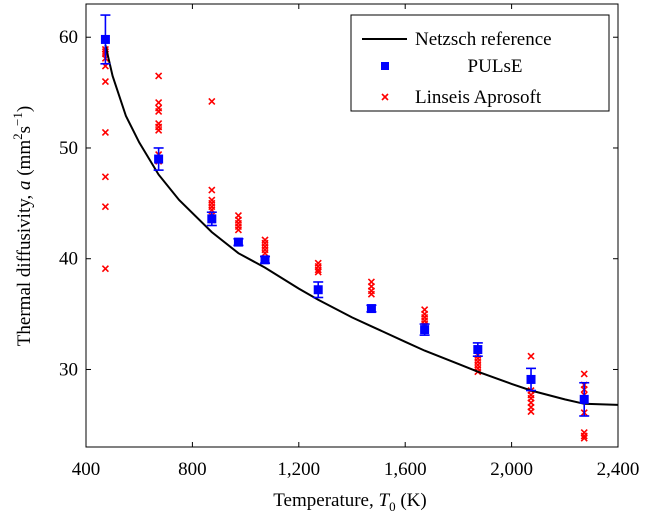  I want to click on y-axis-label-unit-s: s, so click(24, 129).